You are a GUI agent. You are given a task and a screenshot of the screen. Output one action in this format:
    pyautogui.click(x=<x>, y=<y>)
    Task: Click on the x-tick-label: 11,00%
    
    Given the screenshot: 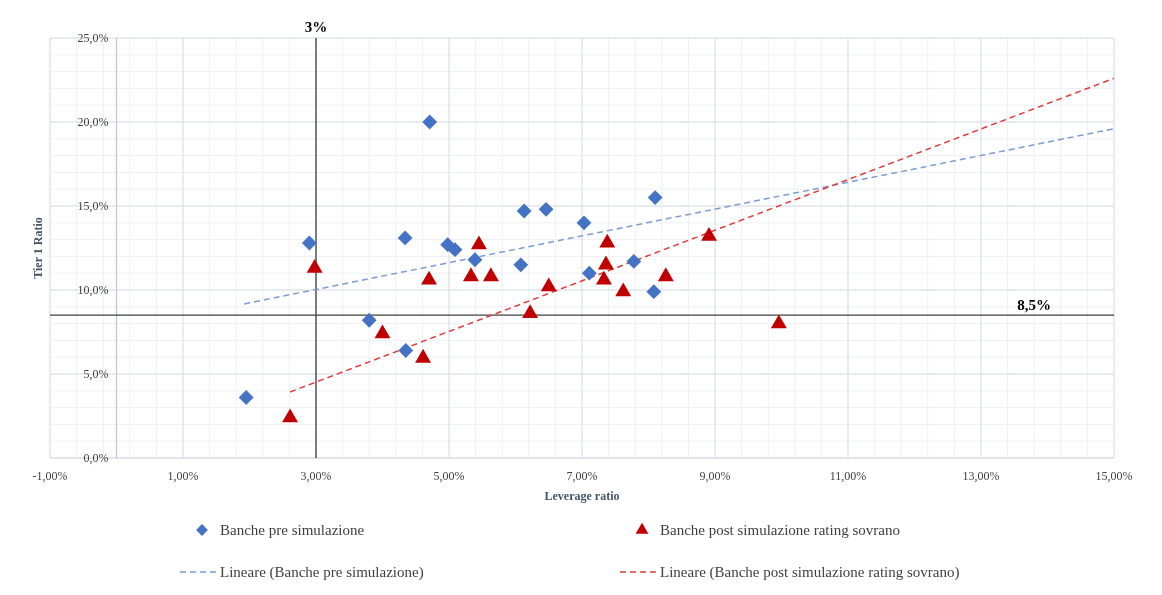 What is the action you would take?
    pyautogui.click(x=848, y=476)
    